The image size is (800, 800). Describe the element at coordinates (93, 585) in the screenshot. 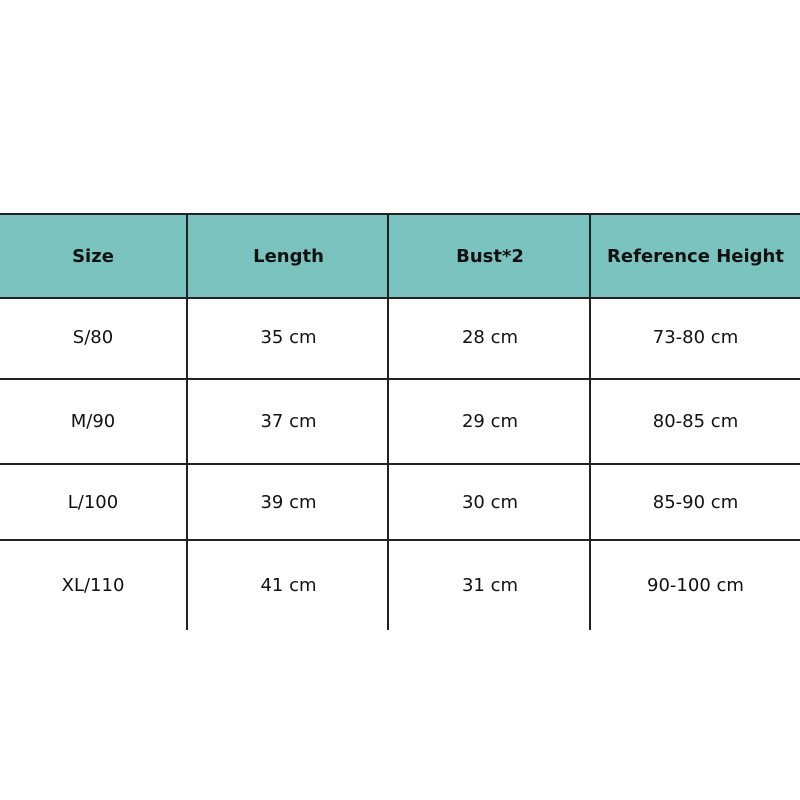

I see `size-cell: XL/110` at that location.